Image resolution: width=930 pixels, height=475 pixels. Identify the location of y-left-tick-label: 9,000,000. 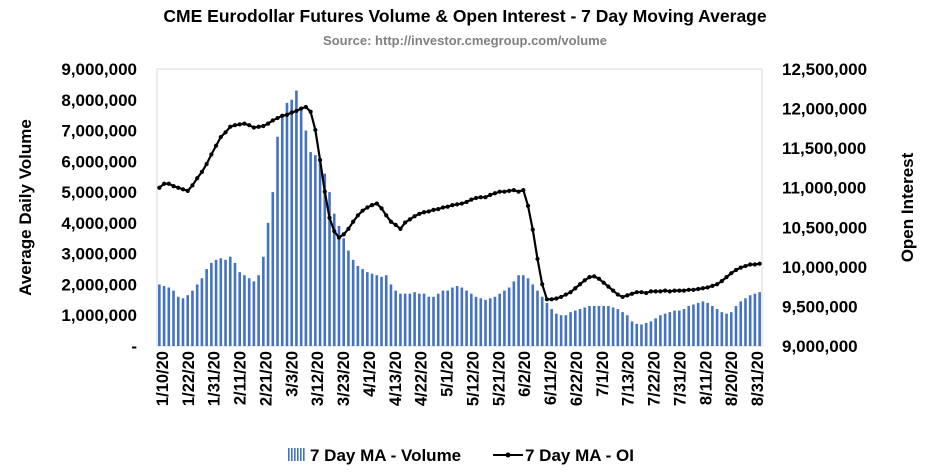
(99, 69).